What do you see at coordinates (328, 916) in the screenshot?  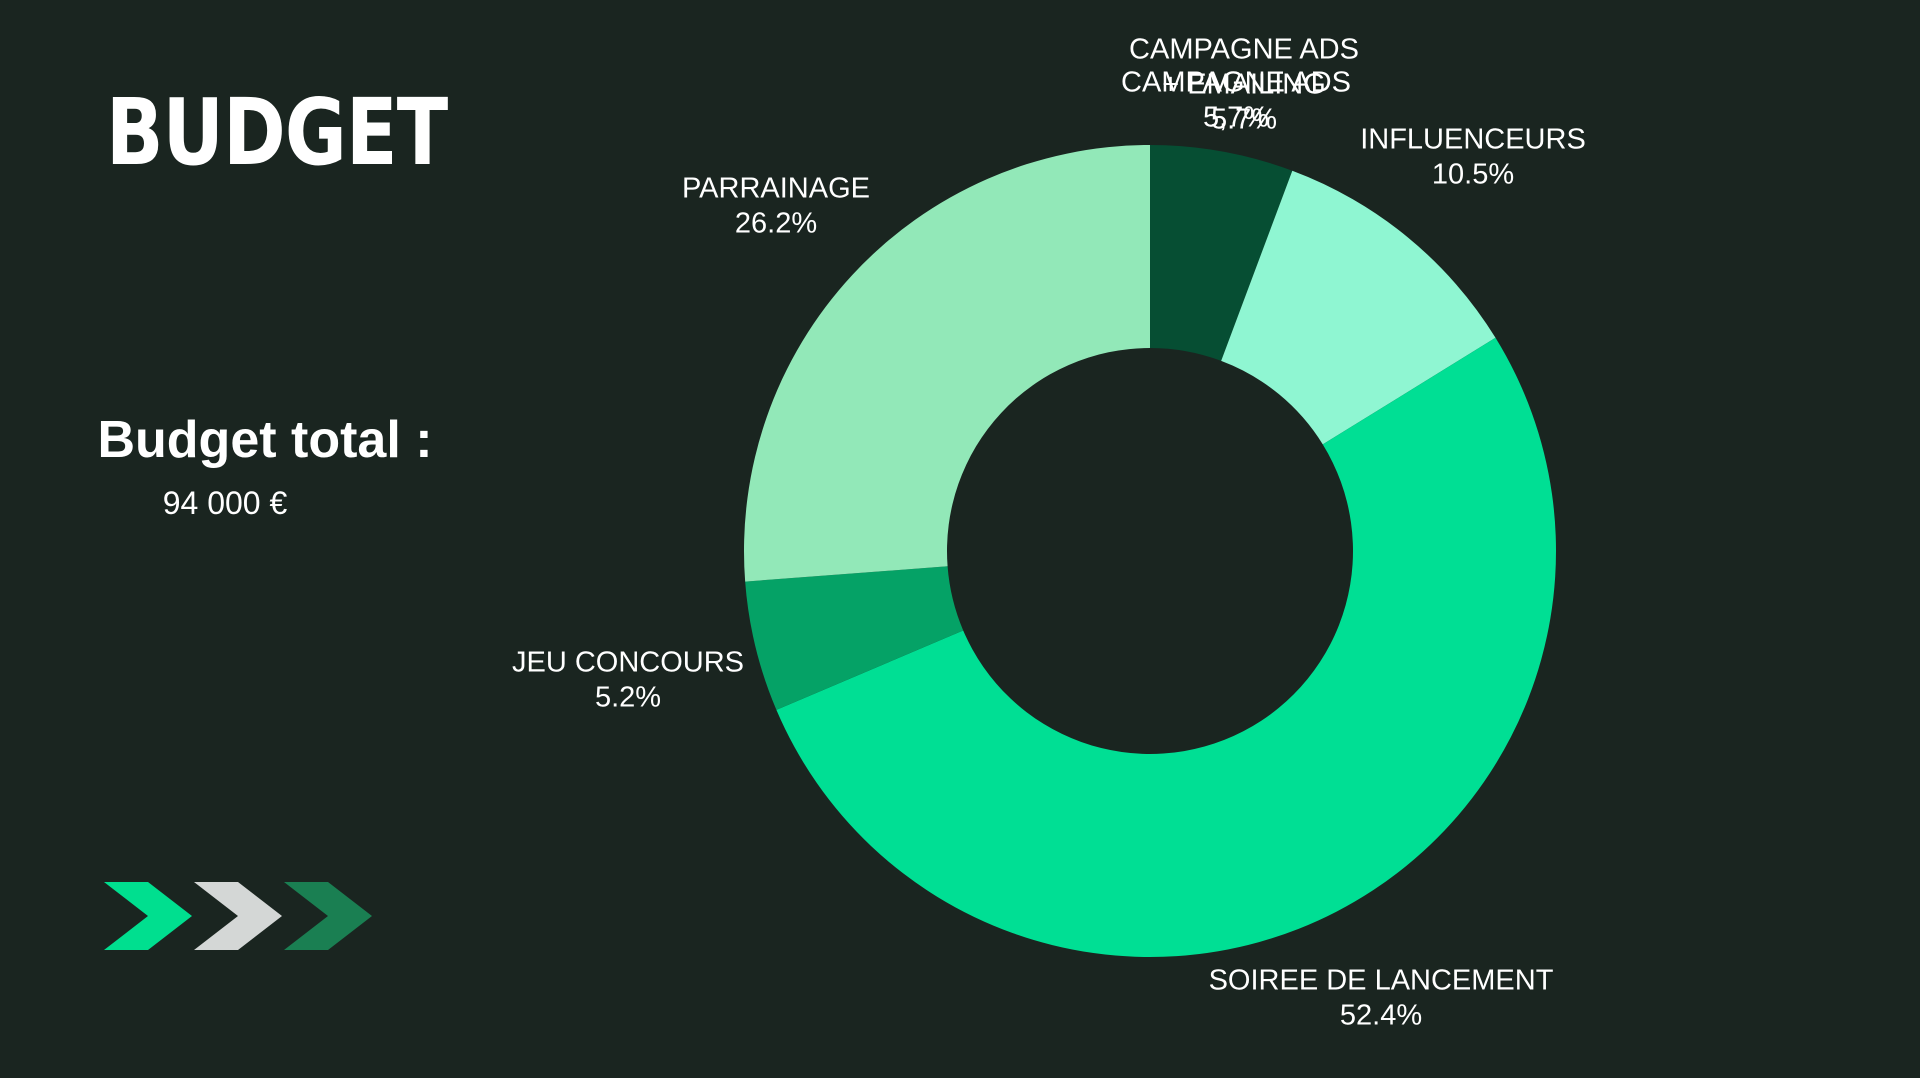 I see `chevron-darkgreen-icon` at bounding box center [328, 916].